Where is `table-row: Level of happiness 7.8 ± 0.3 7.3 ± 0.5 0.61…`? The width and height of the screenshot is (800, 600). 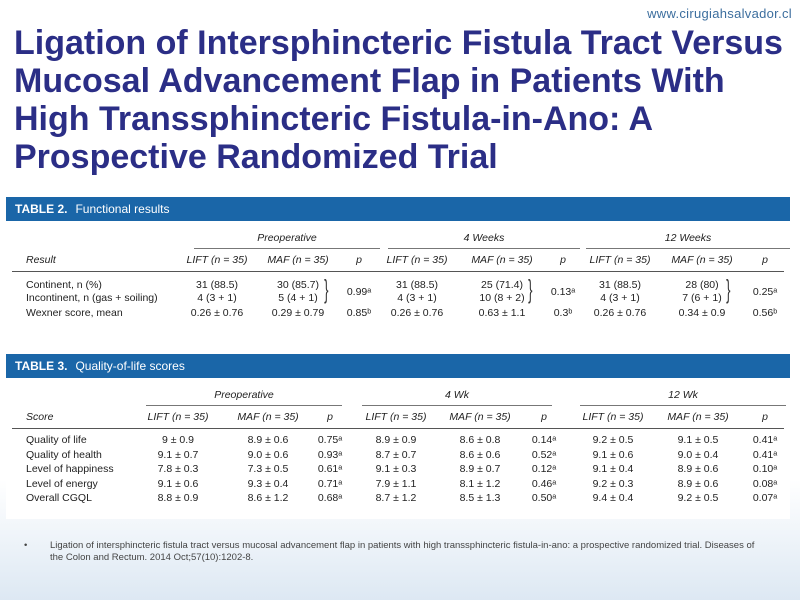 table-row: Level of happiness 7.8 ± 0.3 7.3 ± 0.5 0.61… is located at coordinates (398, 470).